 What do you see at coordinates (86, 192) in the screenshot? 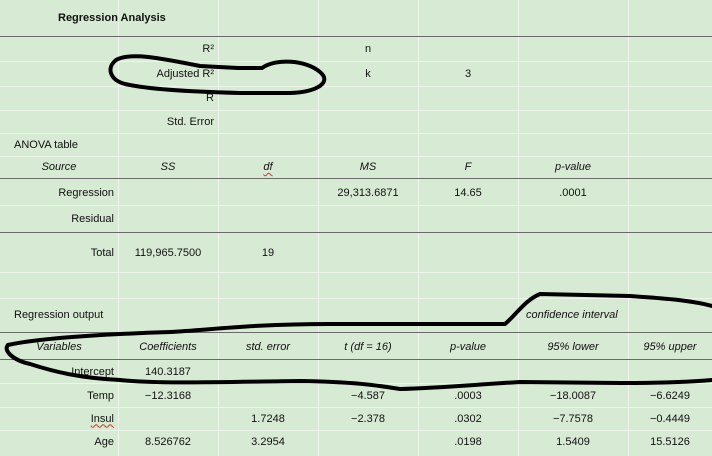
I see `regression-label: Regression` at bounding box center [86, 192].